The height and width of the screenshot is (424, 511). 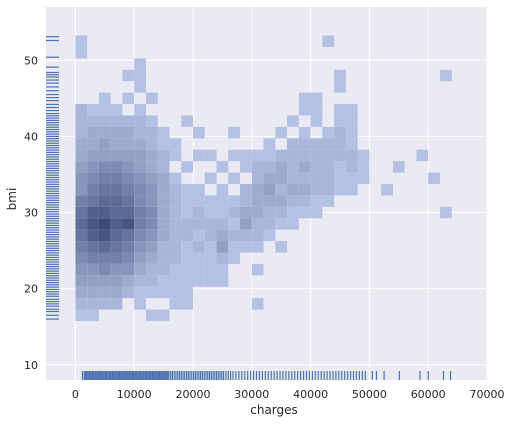 What do you see at coordinates (75, 394) in the screenshot?
I see `x-tick-label: 0` at bounding box center [75, 394].